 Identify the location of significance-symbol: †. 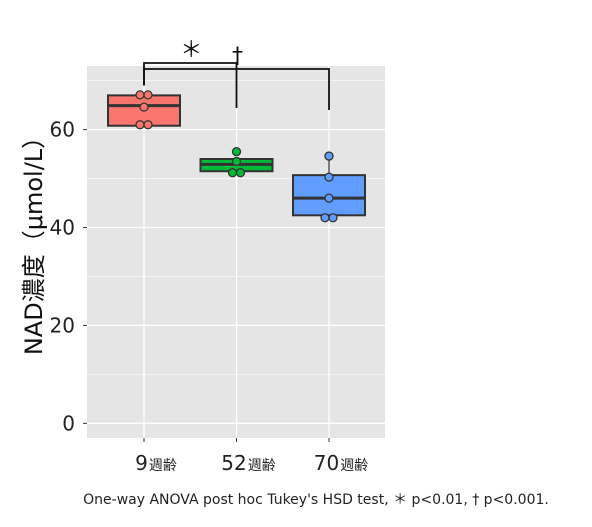
(237, 56).